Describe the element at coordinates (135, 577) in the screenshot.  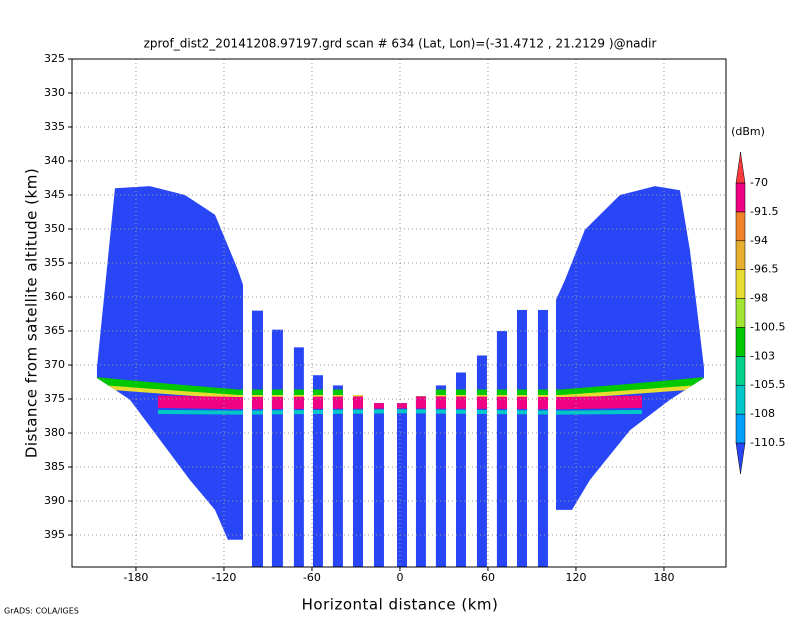
I see `x-tick-label: -180` at that location.